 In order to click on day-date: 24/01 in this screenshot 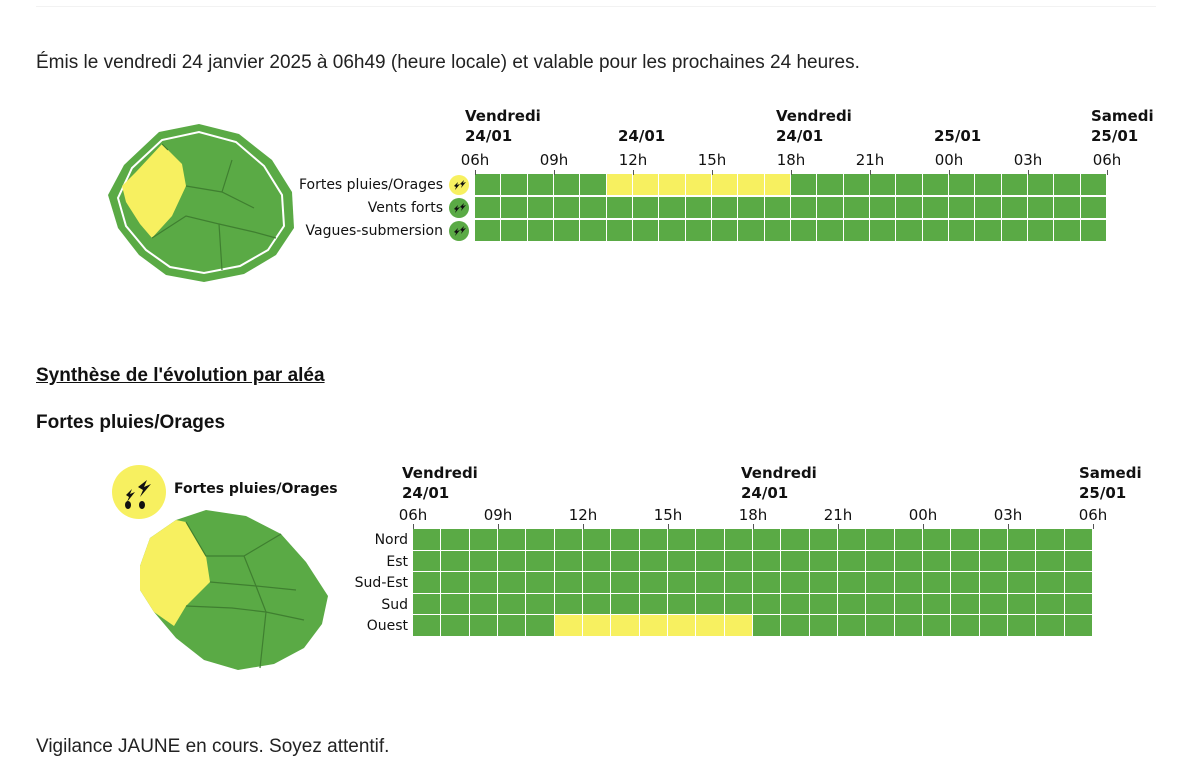, I will do `click(426, 493)`.